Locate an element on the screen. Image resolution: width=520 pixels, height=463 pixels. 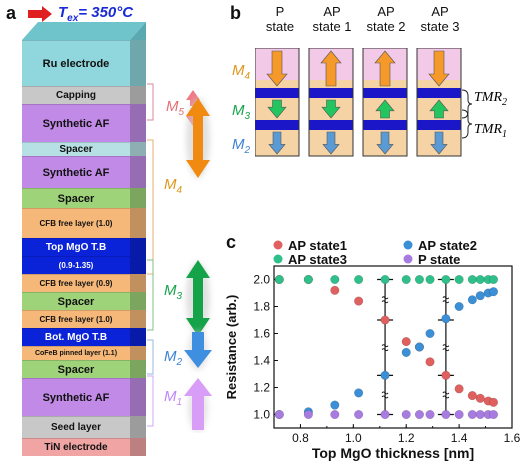
y-tick-label: 2.0 is located at coordinates (261, 280).